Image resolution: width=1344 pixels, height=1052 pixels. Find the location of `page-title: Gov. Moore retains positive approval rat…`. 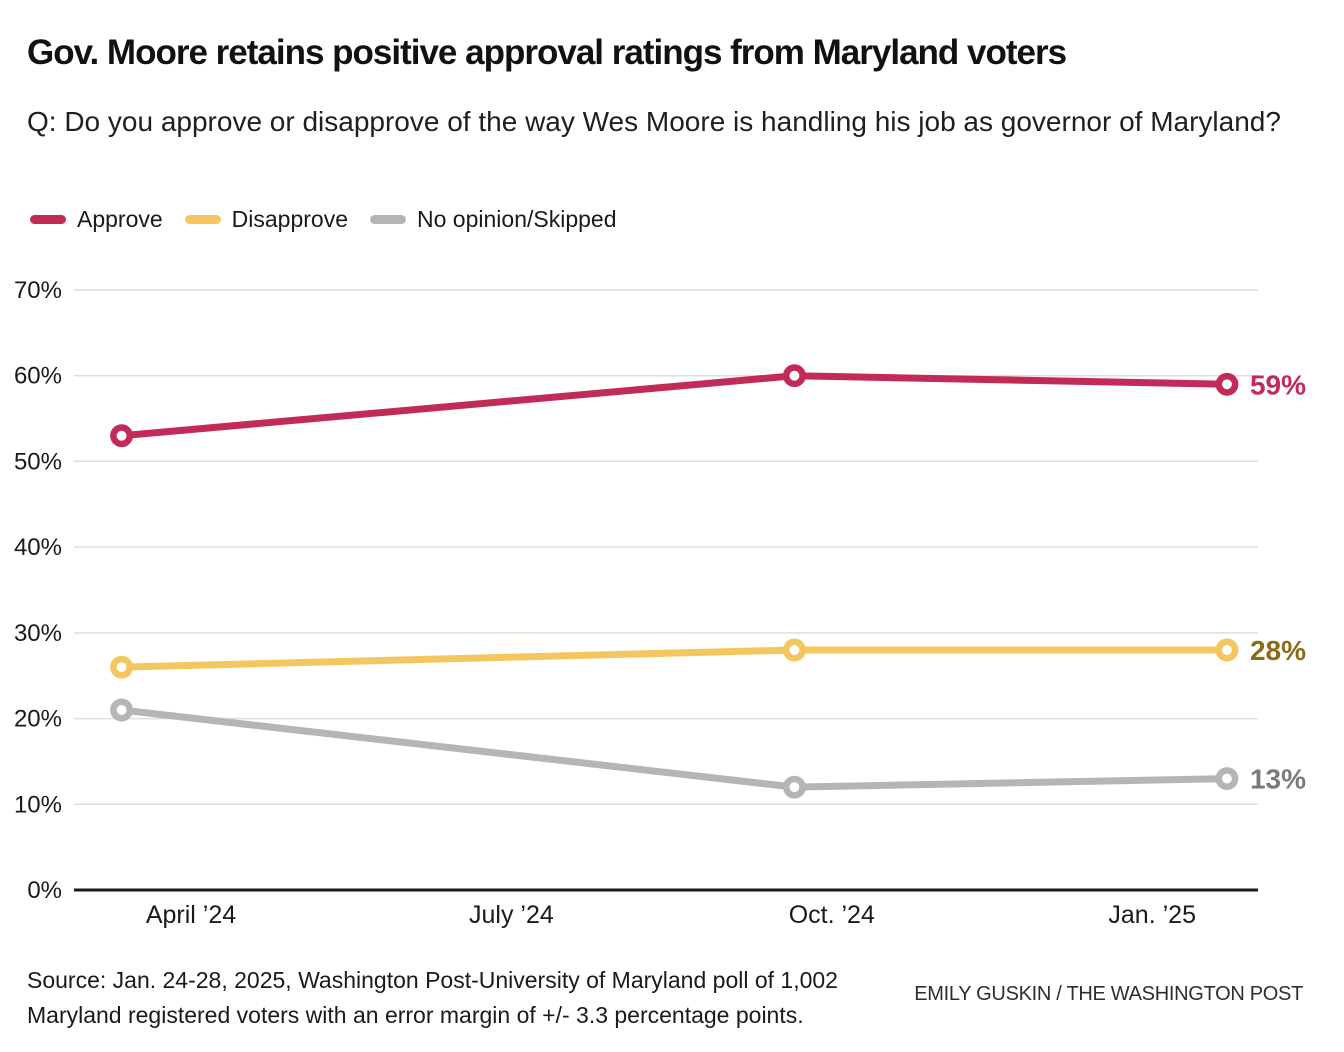

page-title: Gov. Moore retains positive approval rat… is located at coordinates (547, 52).